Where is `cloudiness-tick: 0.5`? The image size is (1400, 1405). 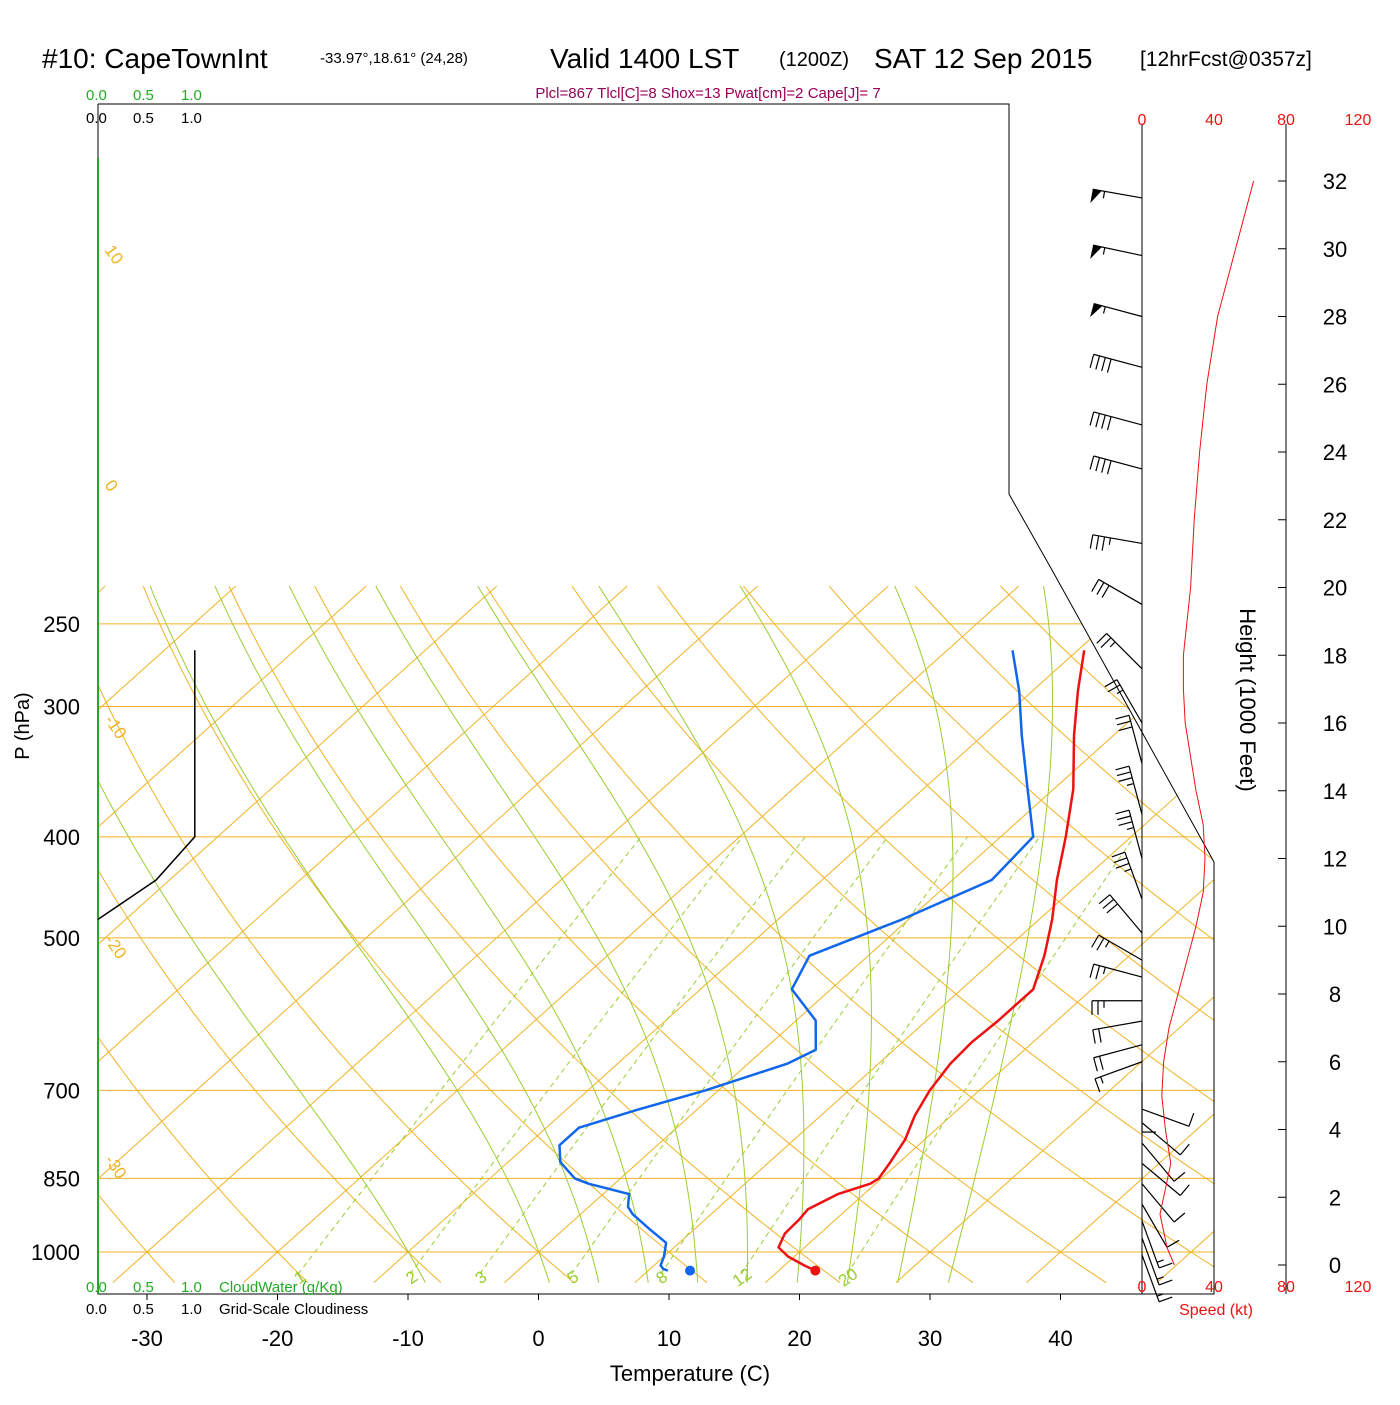
cloudiness-tick: 0.5 is located at coordinates (143, 118).